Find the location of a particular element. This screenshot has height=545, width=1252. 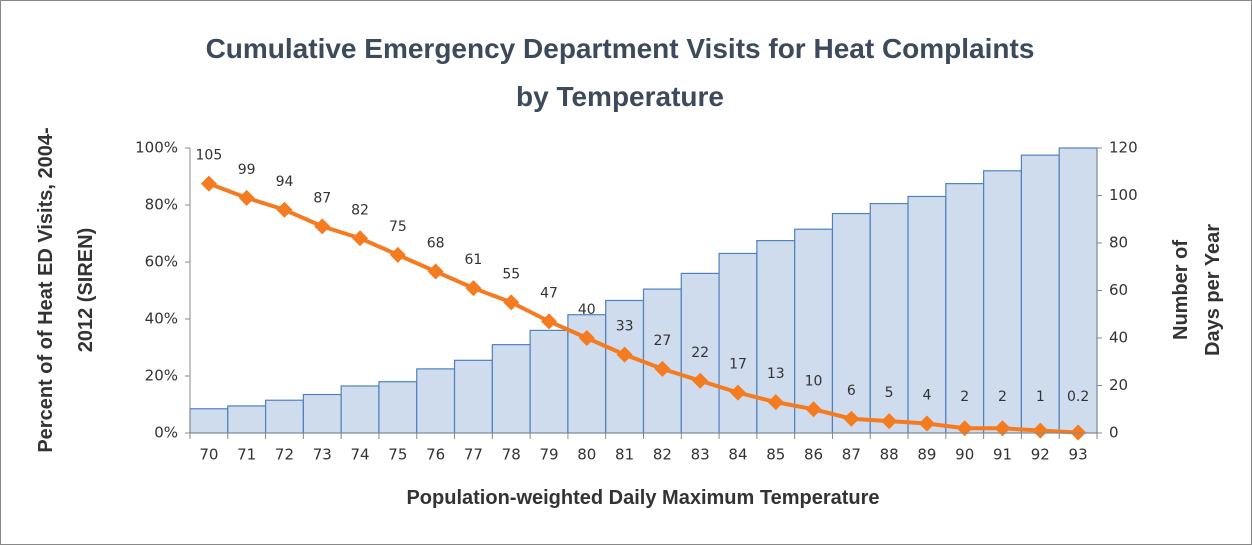

data-label: 17 is located at coordinates (738, 365).